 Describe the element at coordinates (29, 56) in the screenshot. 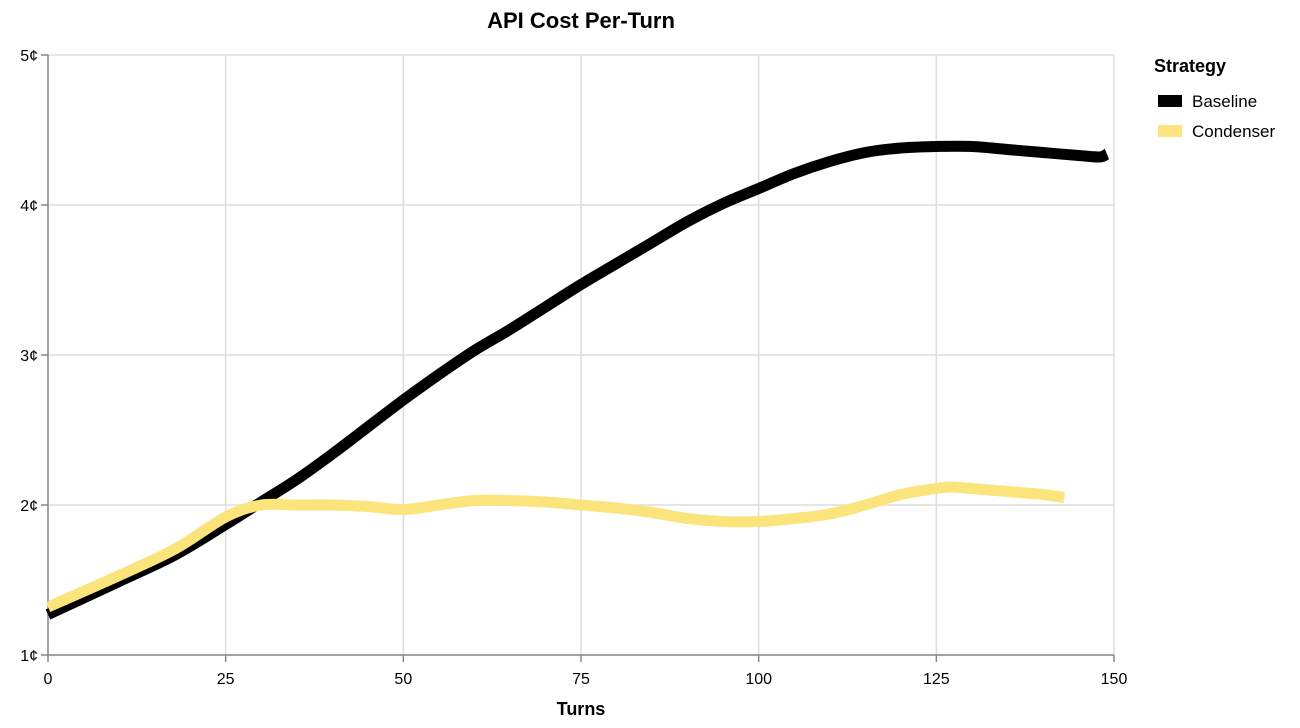

I see `y-tick-label: 5¢` at that location.